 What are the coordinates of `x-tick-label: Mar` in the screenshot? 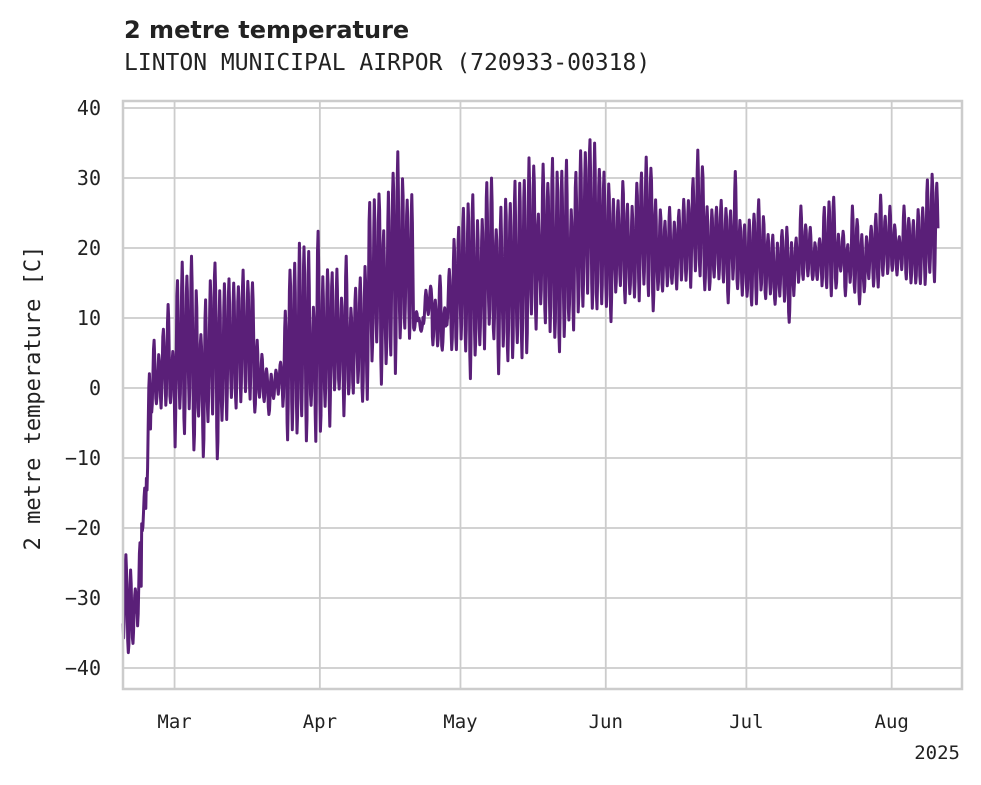 It's located at (174, 722).